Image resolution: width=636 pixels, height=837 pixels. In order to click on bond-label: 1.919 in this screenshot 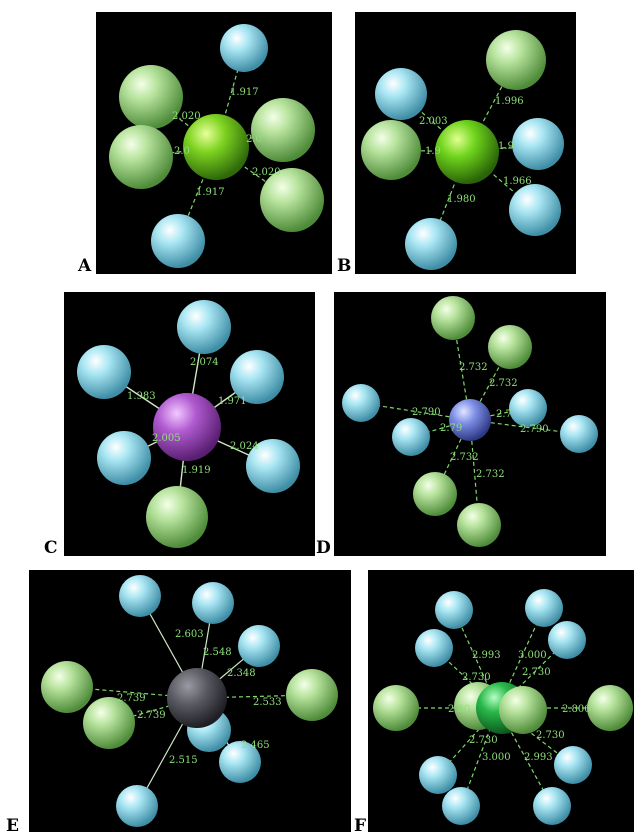, I will do `click(196, 470)`.